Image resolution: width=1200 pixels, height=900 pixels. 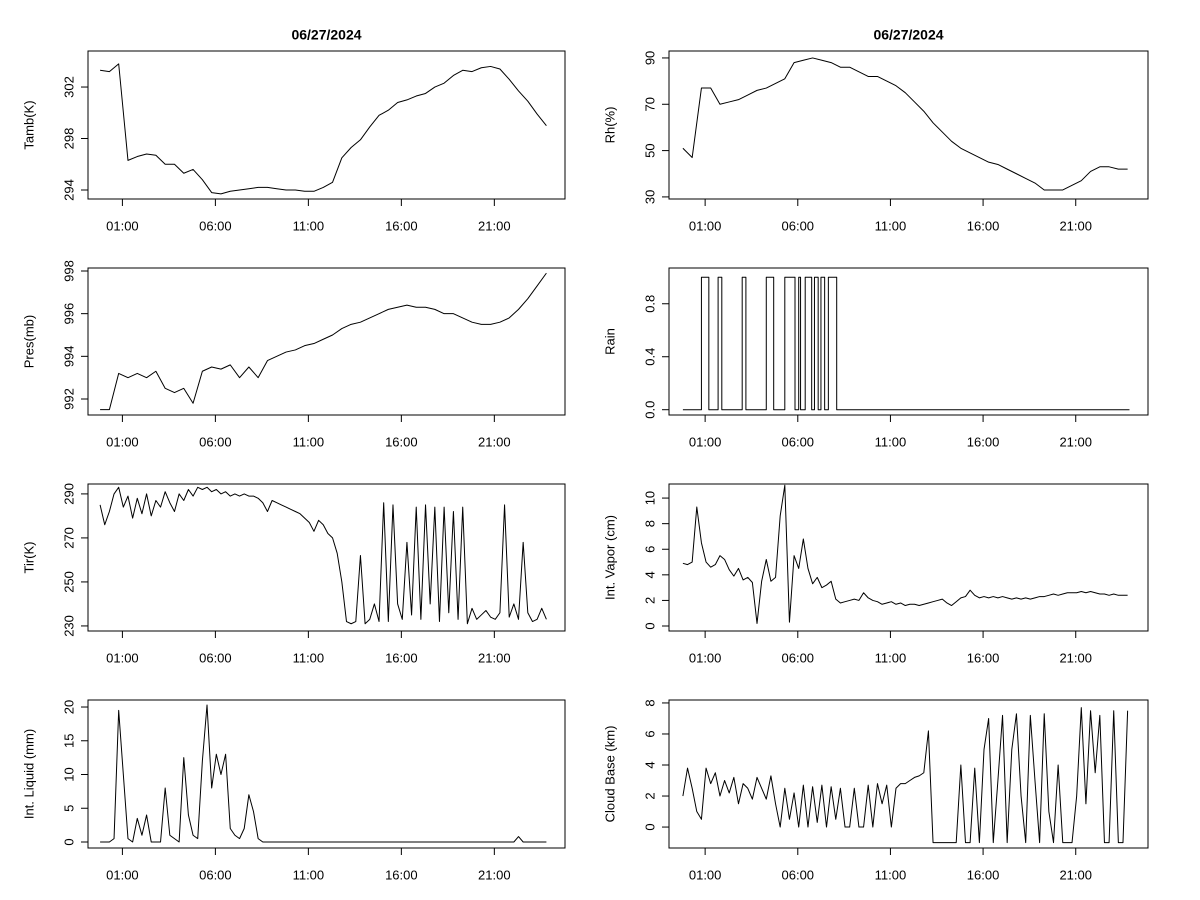 What do you see at coordinates (609, 341) in the screenshot?
I see `y-axis-label: Rain` at bounding box center [609, 341].